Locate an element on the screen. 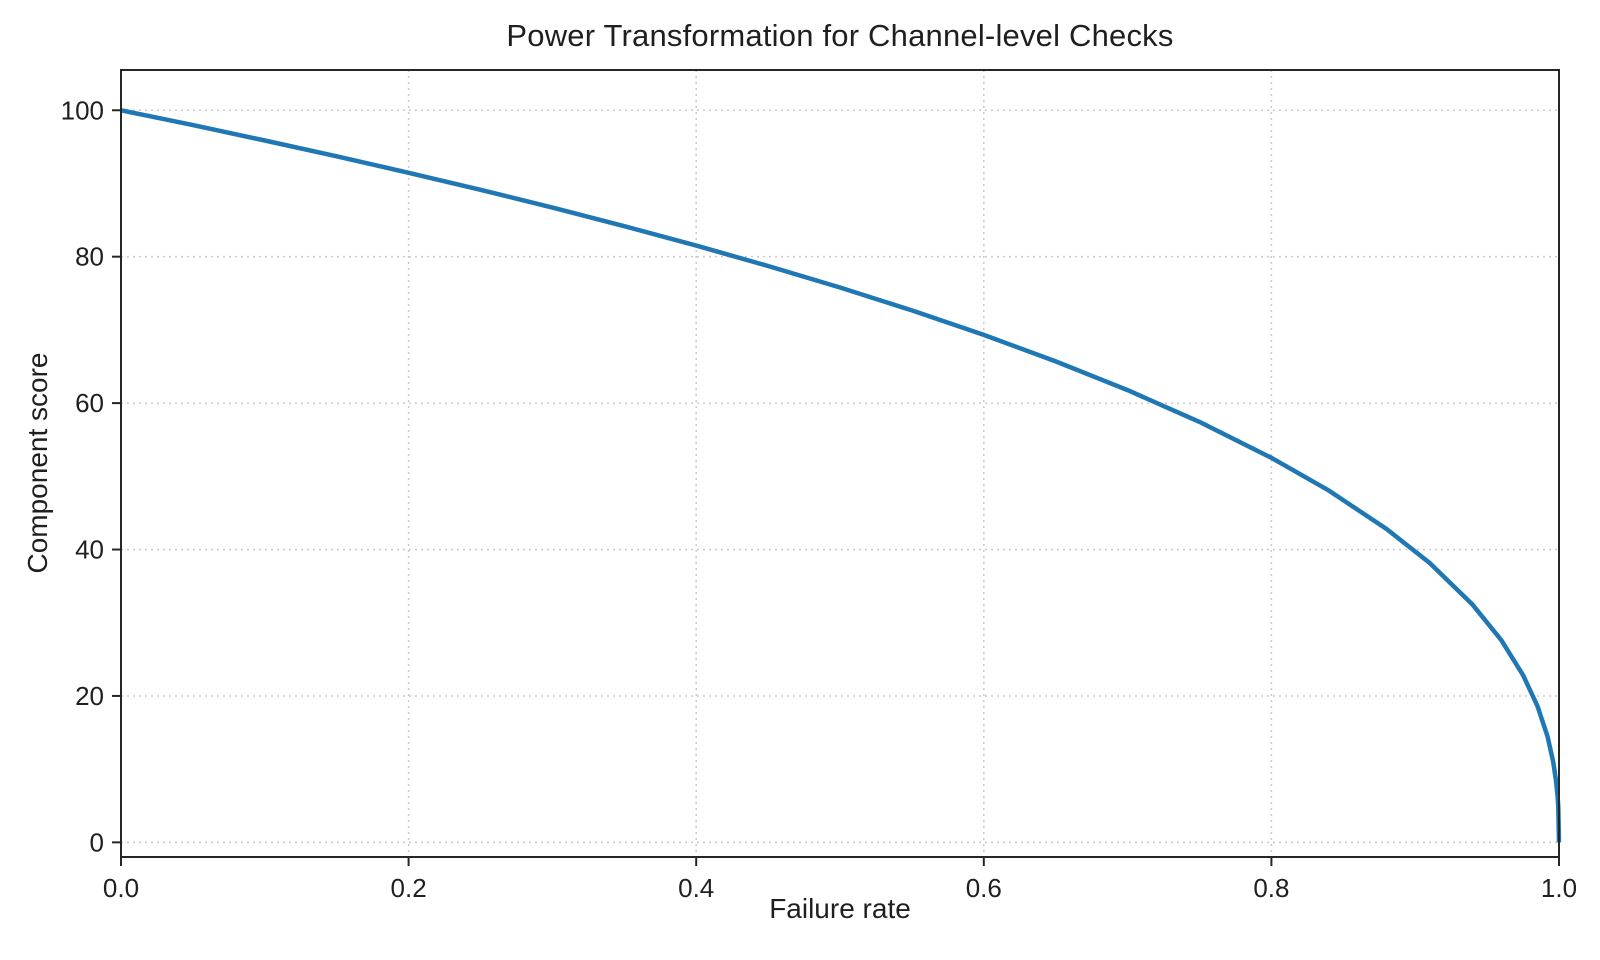 The width and height of the screenshot is (1600, 960). y-tick-label: 40 is located at coordinates (89, 550).